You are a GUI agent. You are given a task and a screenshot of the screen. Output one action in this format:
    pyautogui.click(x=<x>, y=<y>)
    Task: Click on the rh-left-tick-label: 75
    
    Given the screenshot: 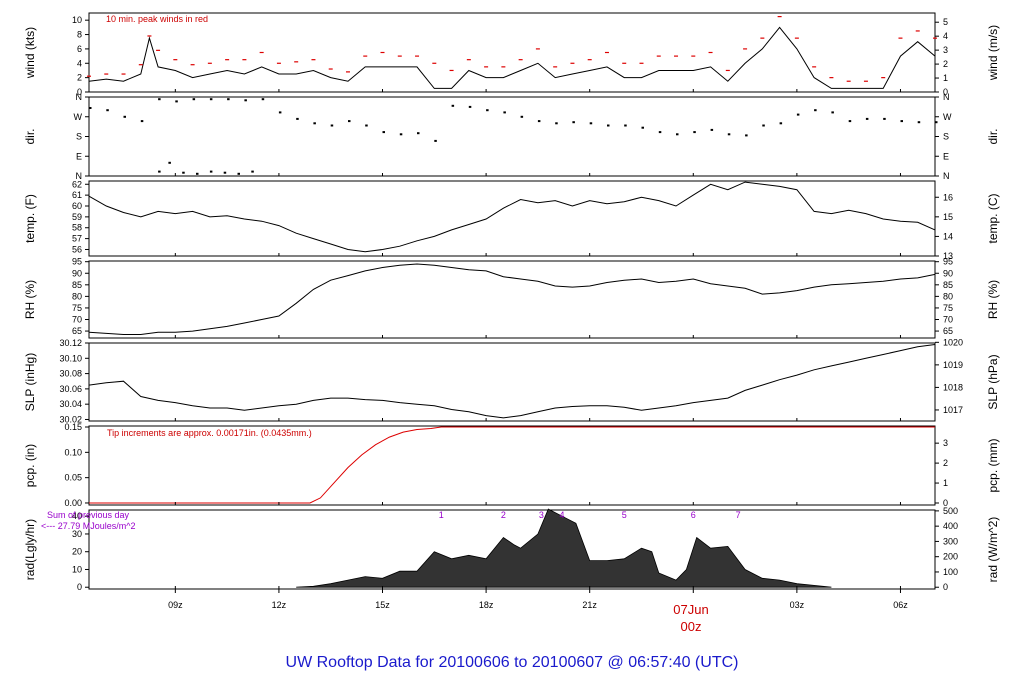 What is the action you would take?
    pyautogui.click(x=77, y=308)
    